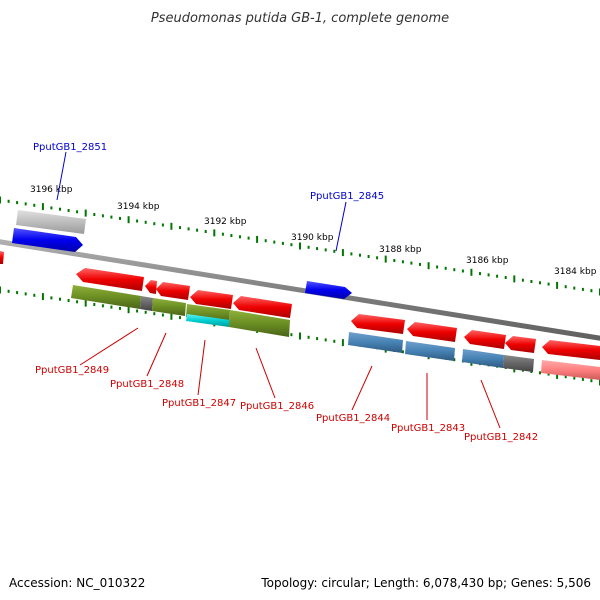 The image size is (600, 600). What do you see at coordinates (353, 418) in the screenshot?
I see `label-2844: PputGB1_2844` at bounding box center [353, 418].